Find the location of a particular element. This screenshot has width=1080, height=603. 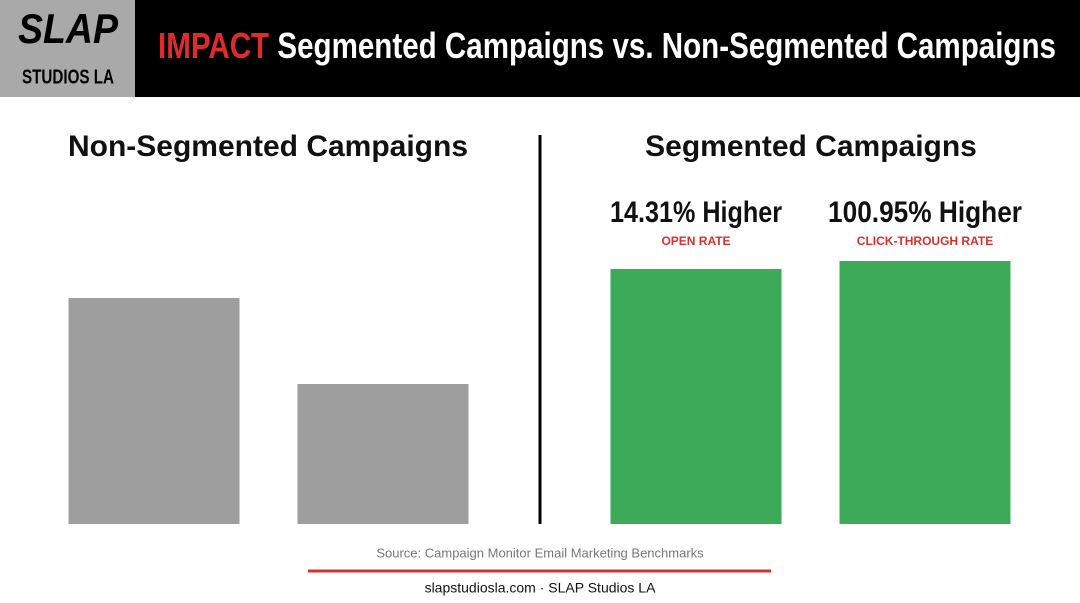

panel-title: Non-Segmented Campaigns is located at coordinates (268, 146).